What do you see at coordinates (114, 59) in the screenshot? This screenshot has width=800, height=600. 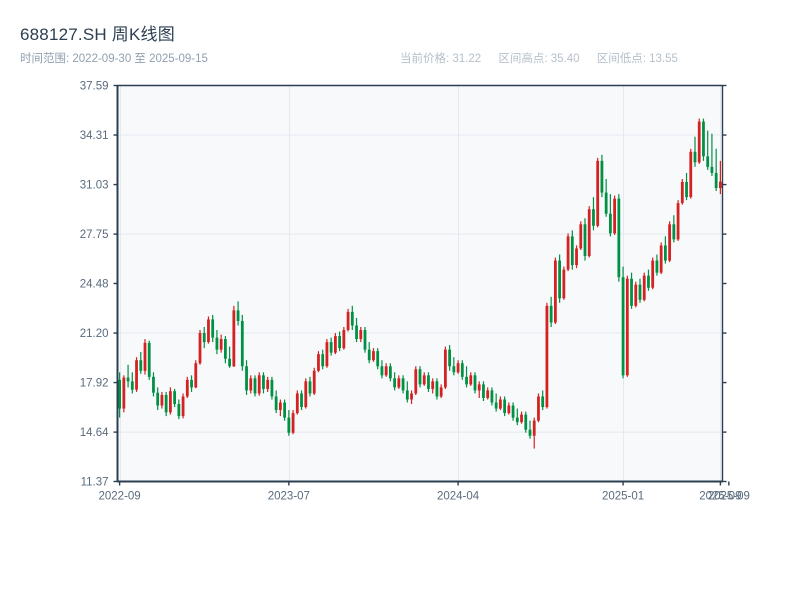 I see `time-range-label: 时间范围: 2022-09-30 至 2025-09-15` at bounding box center [114, 59].